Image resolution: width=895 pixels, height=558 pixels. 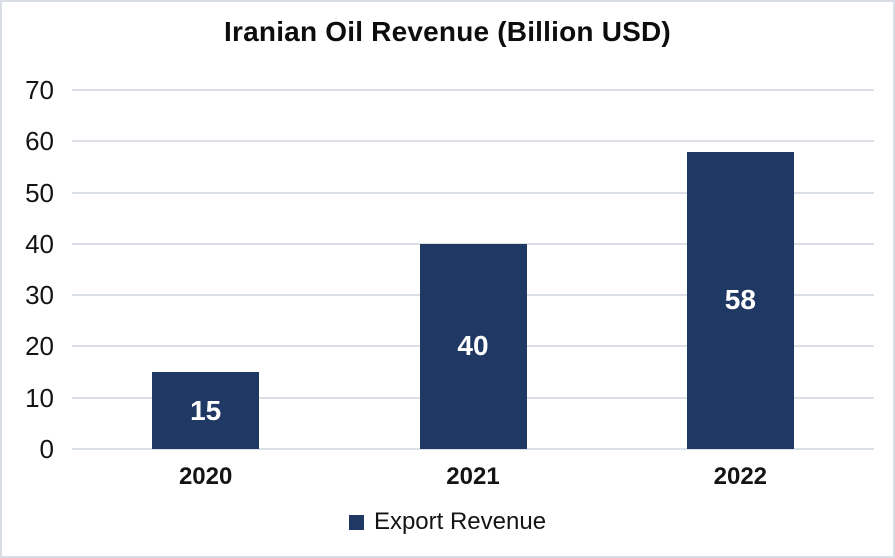 What do you see at coordinates (28, 269) in the screenshot?
I see `y-axis: 0 10 20 30 40 50 60 70` at bounding box center [28, 269].